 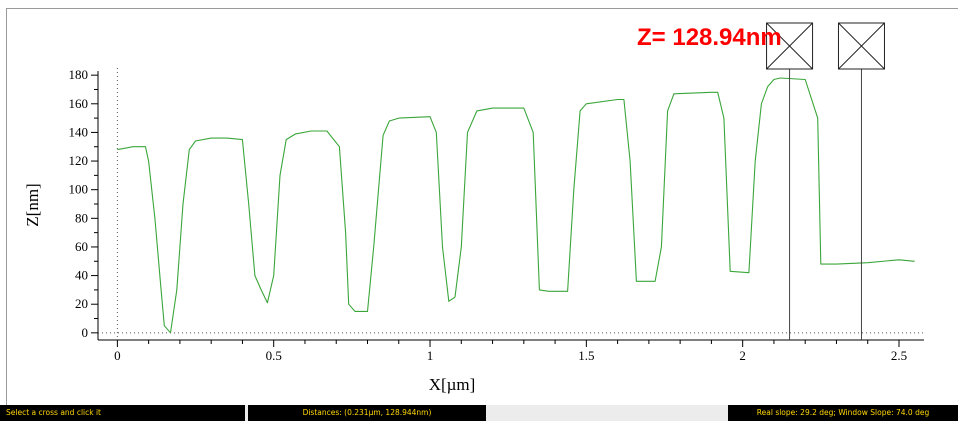 What do you see at coordinates (81, 303) in the screenshot?
I see `y-tick-label: 20` at bounding box center [81, 303].